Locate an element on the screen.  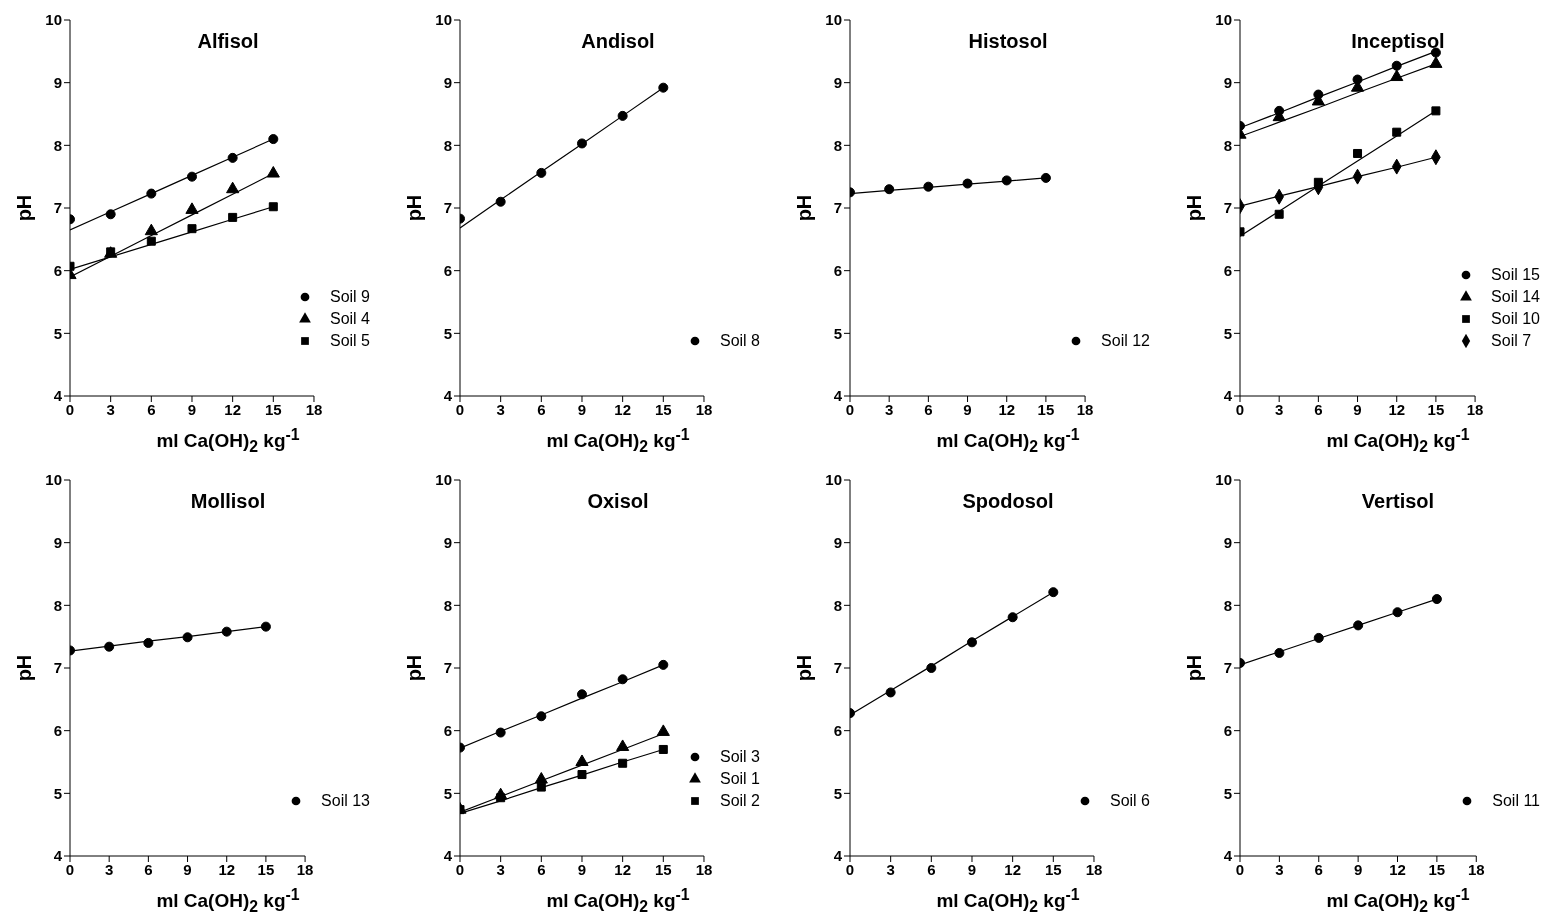
legend-label: Soil 15 is located at coordinates (1515, 275).